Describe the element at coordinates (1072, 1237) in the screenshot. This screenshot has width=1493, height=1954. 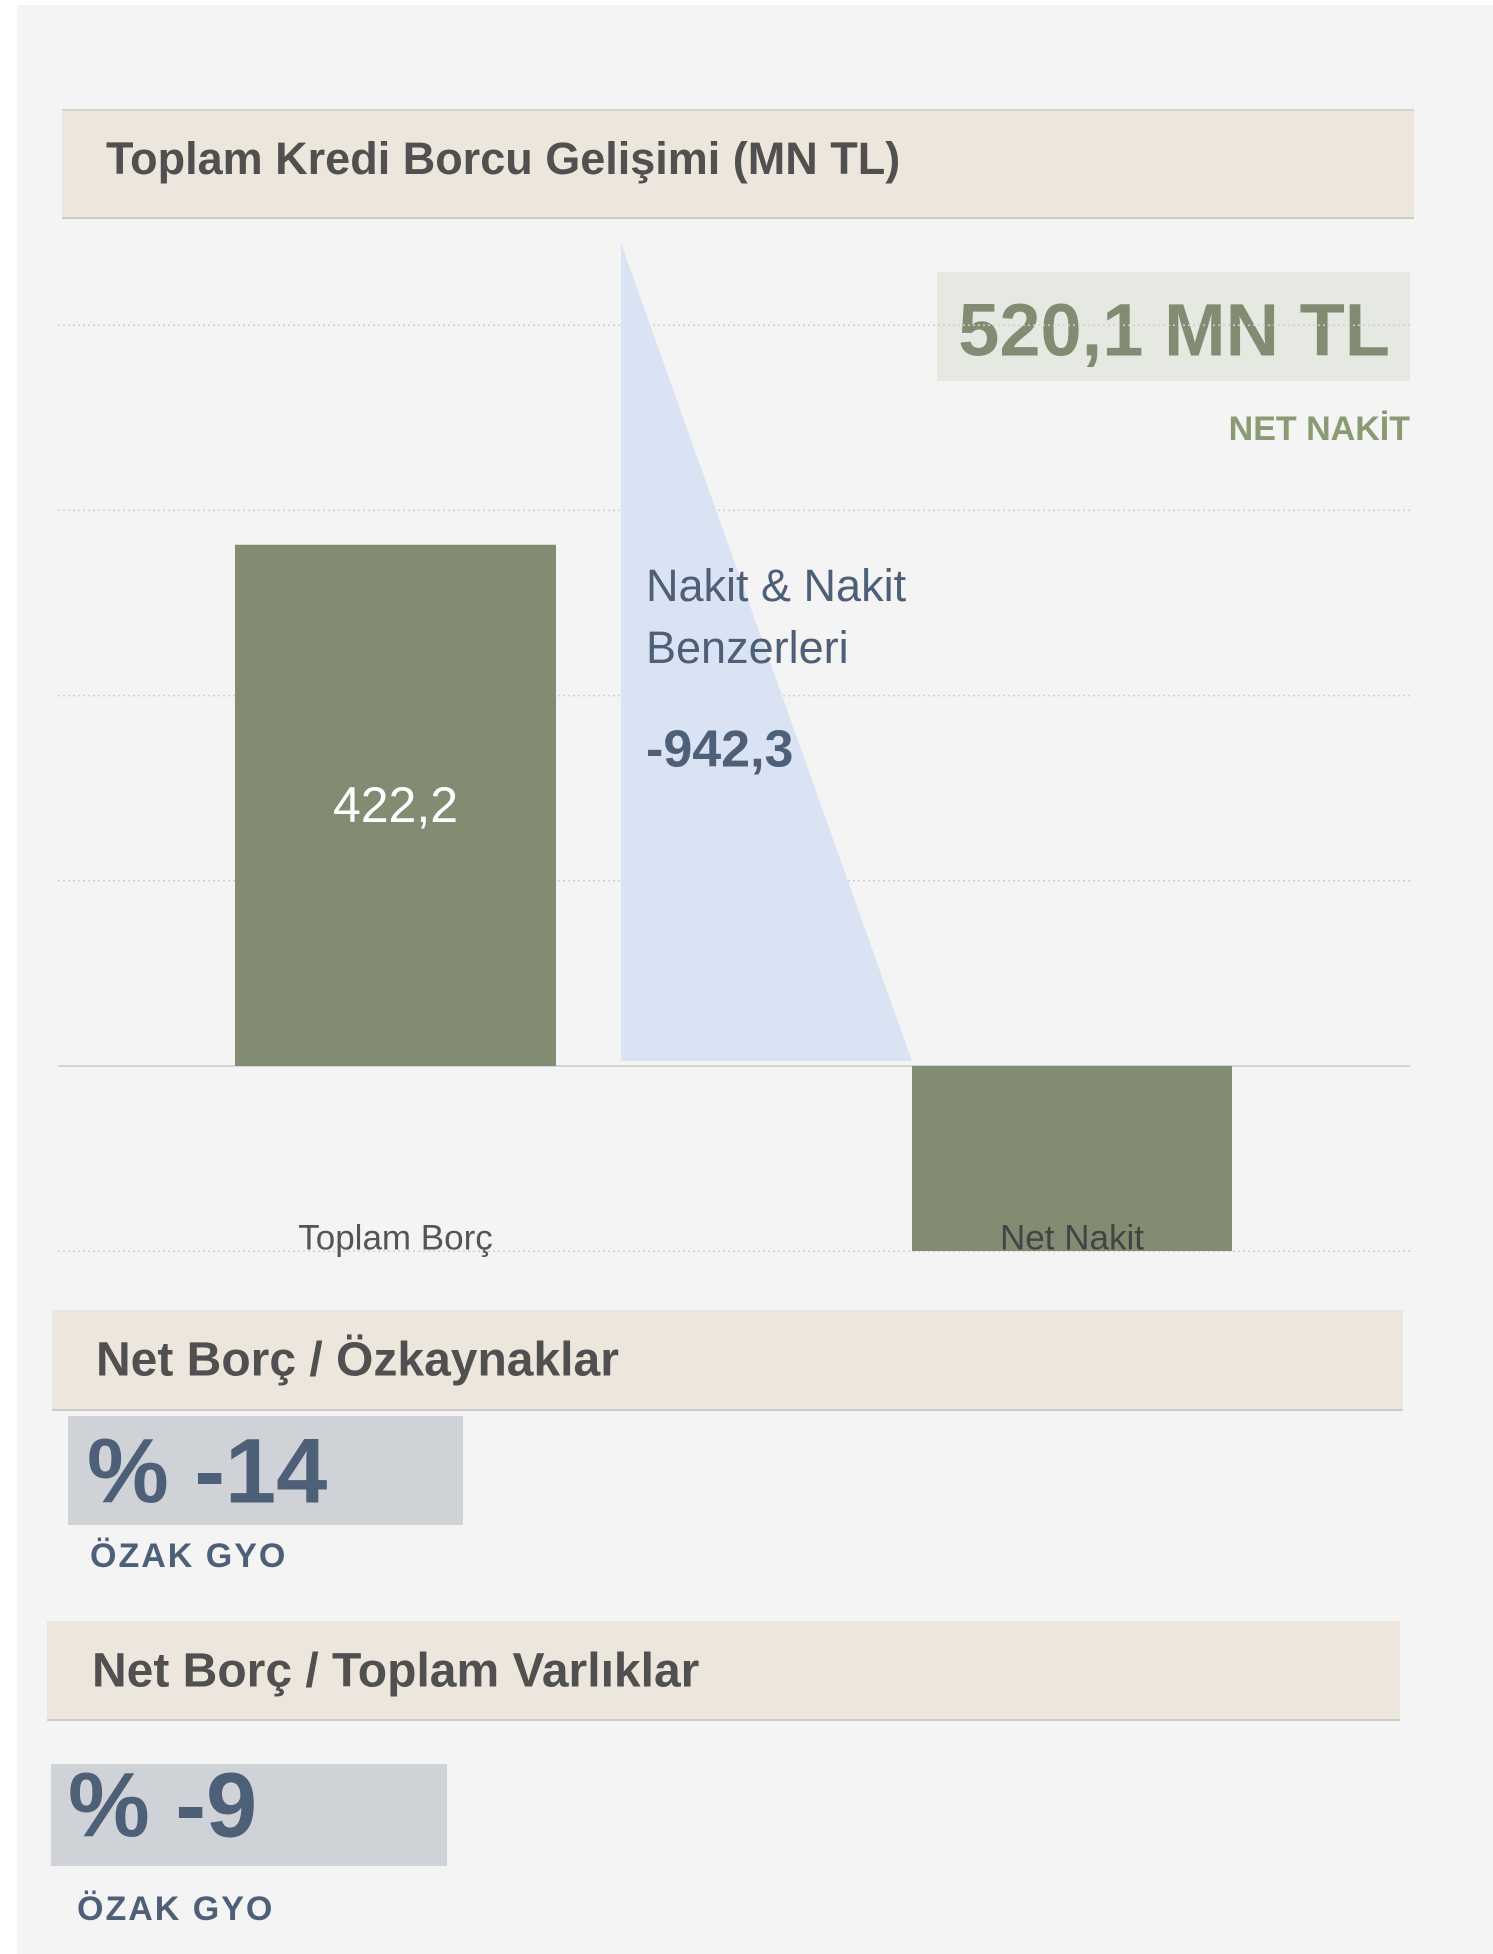
I see `x-tick-label: Net Nakit` at that location.